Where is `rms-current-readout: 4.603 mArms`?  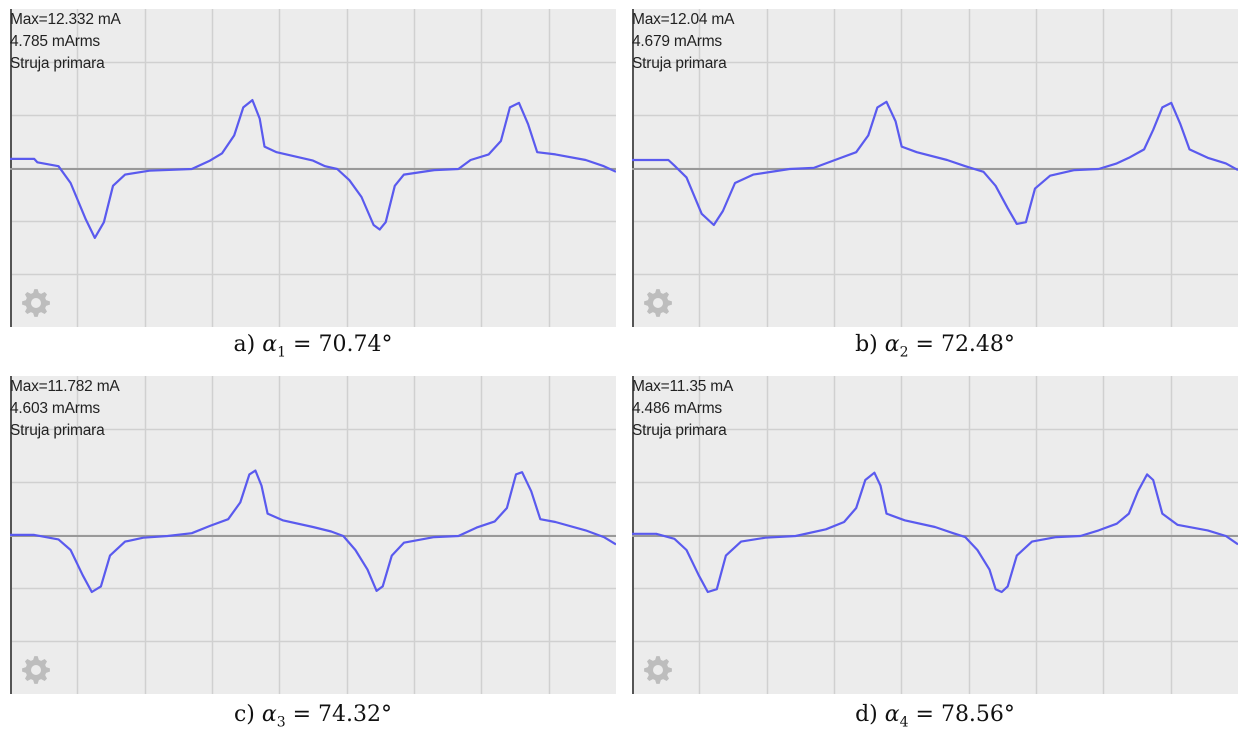 rms-current-readout: 4.603 mArms is located at coordinates (55, 408).